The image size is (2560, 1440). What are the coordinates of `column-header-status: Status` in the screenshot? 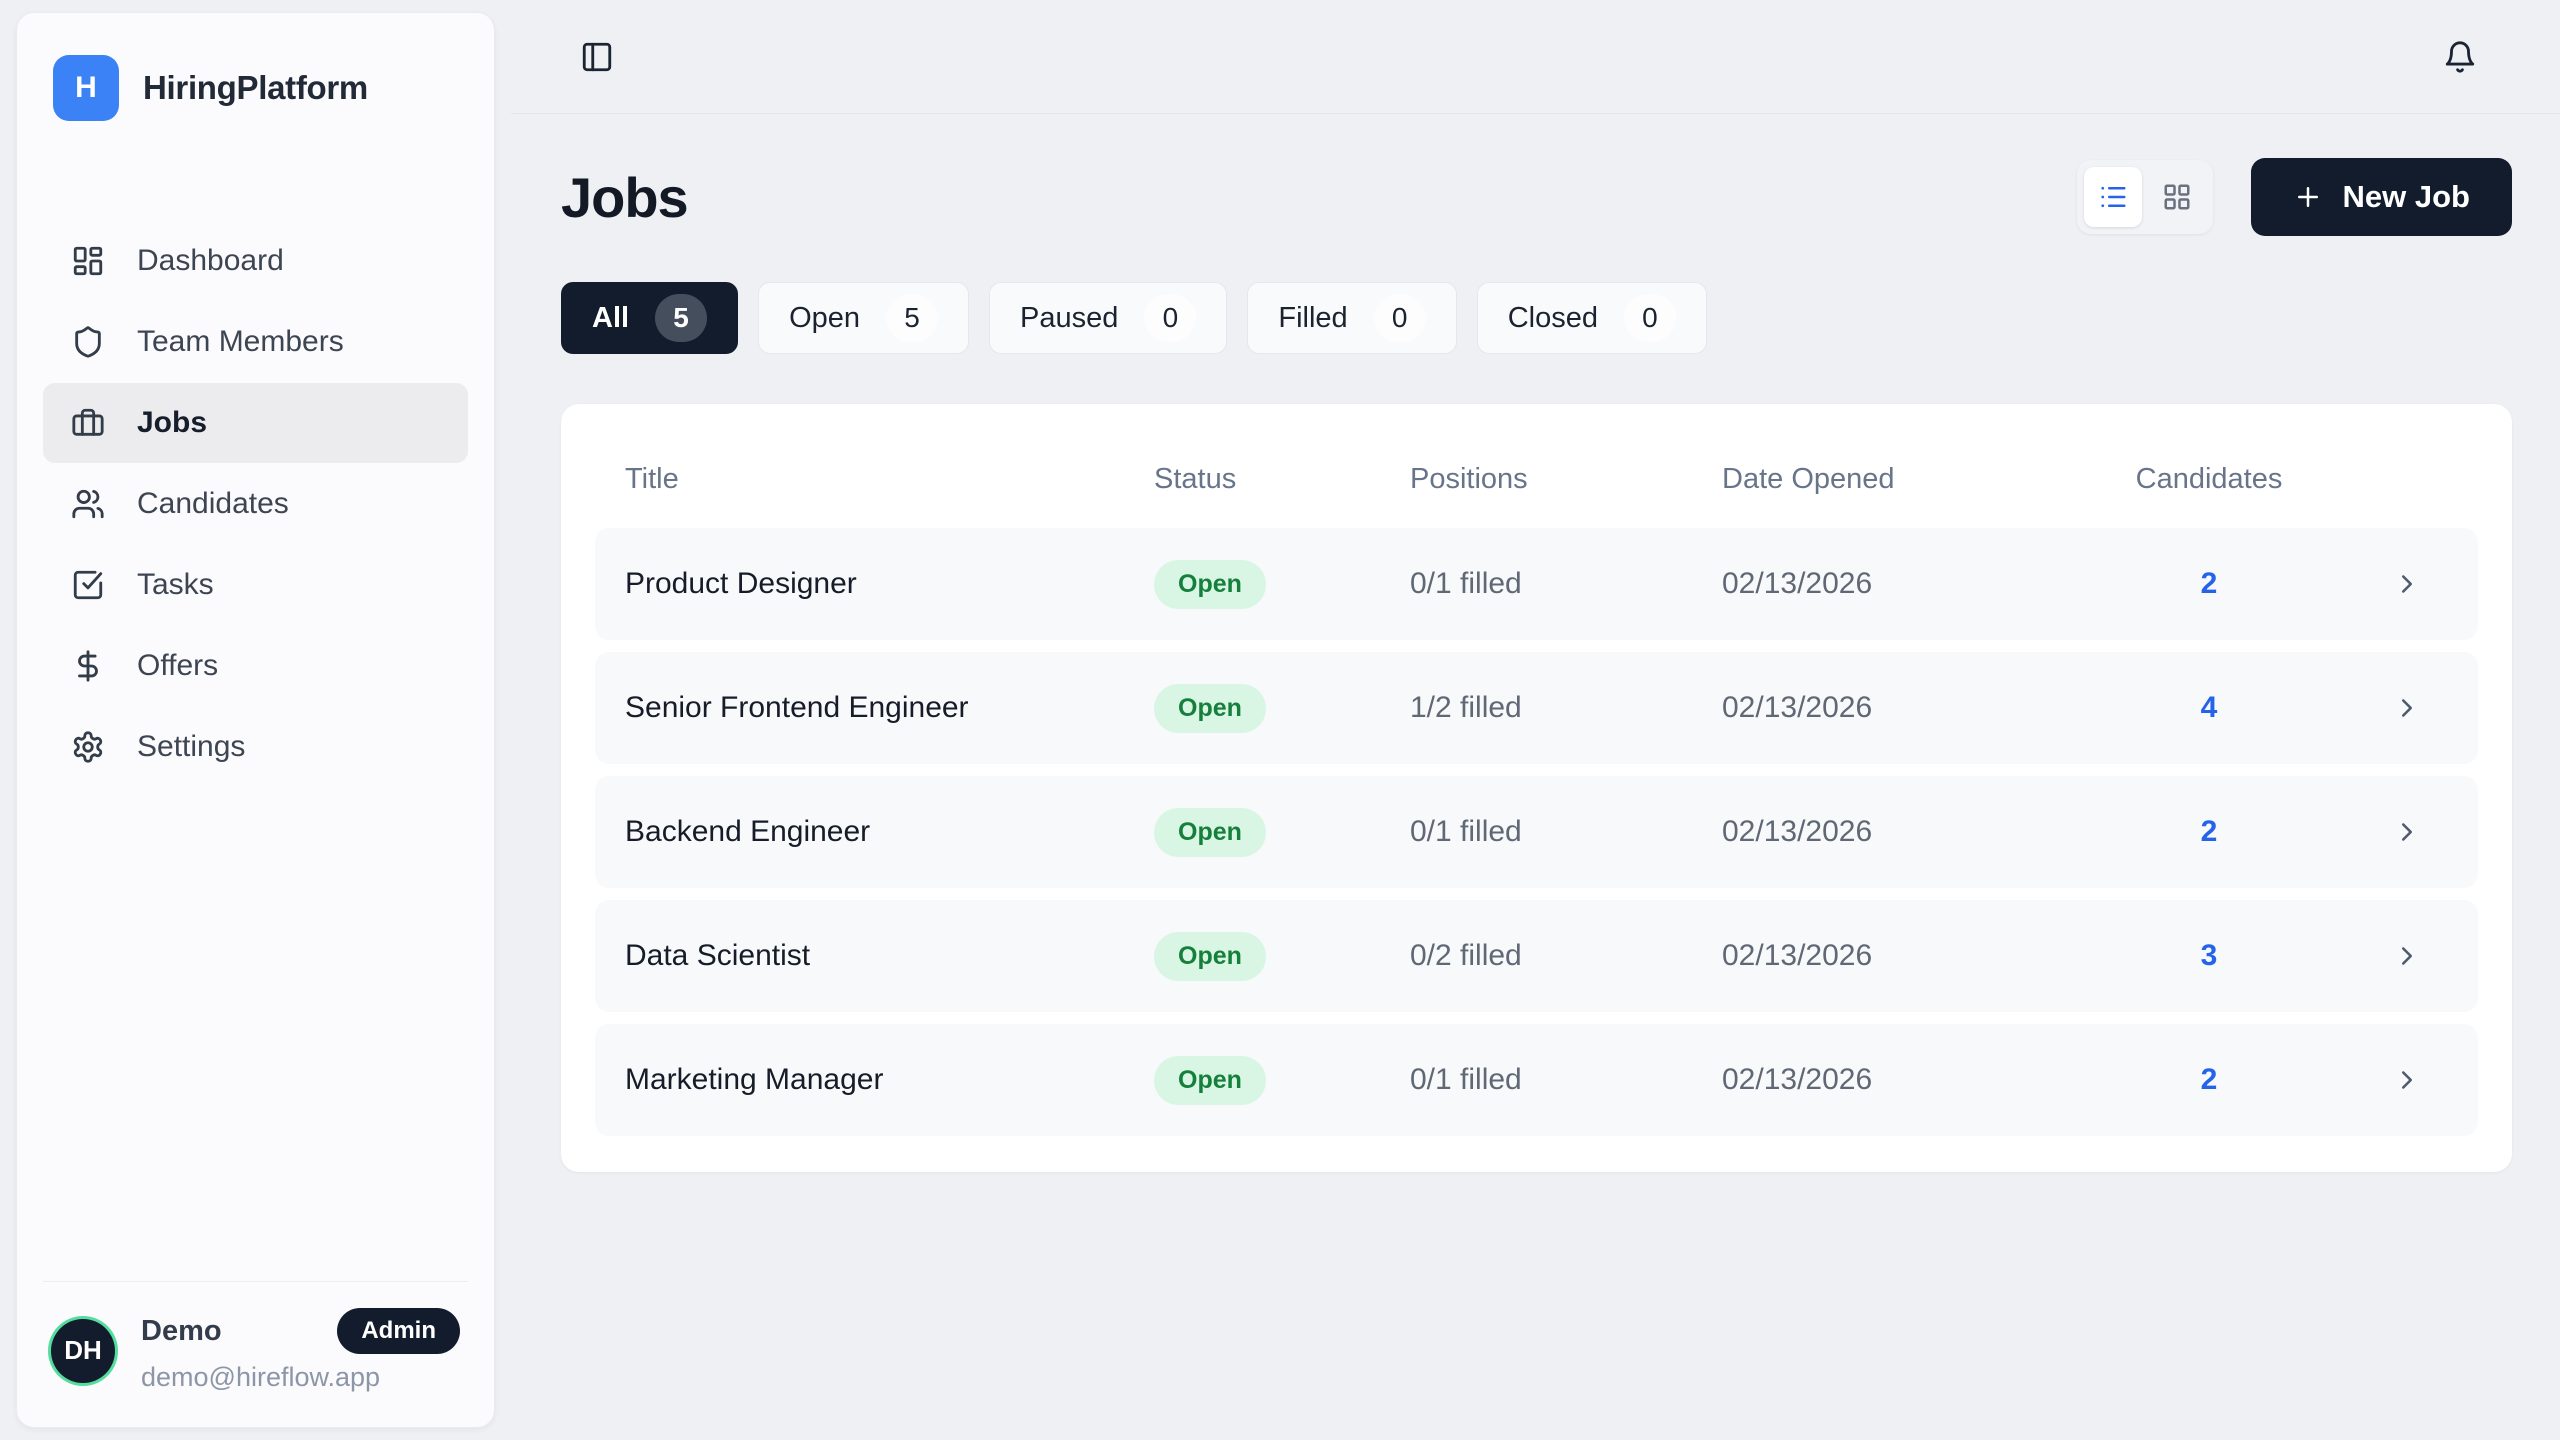 It's located at (1195, 478).